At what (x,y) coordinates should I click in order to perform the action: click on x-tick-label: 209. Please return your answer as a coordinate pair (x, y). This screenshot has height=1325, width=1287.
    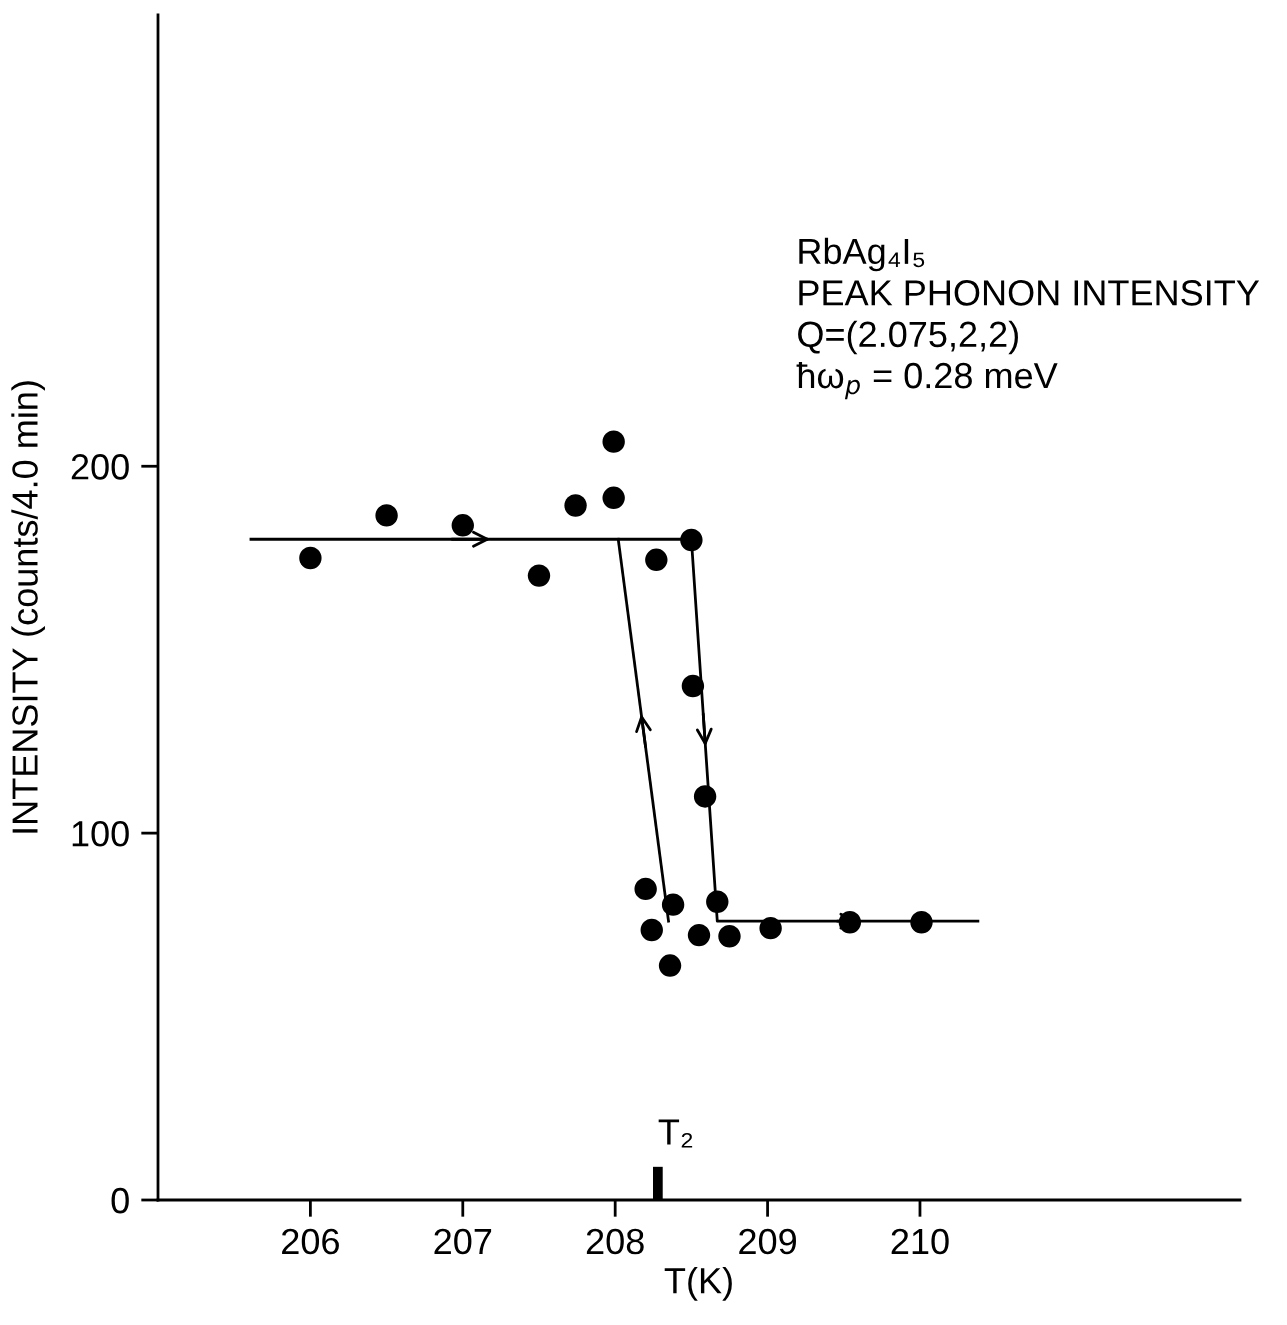
    Looking at the image, I should click on (767, 1241).